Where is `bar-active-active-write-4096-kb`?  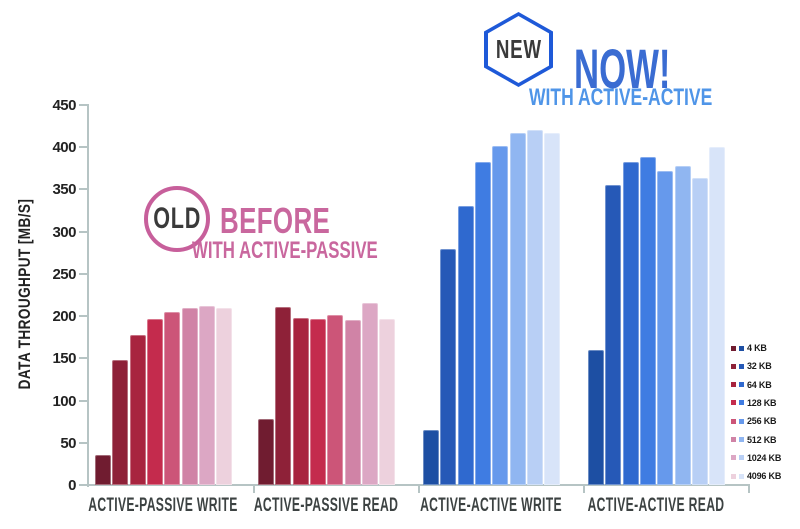
bar-active-active-write-4096-kb is located at coordinates (552, 308).